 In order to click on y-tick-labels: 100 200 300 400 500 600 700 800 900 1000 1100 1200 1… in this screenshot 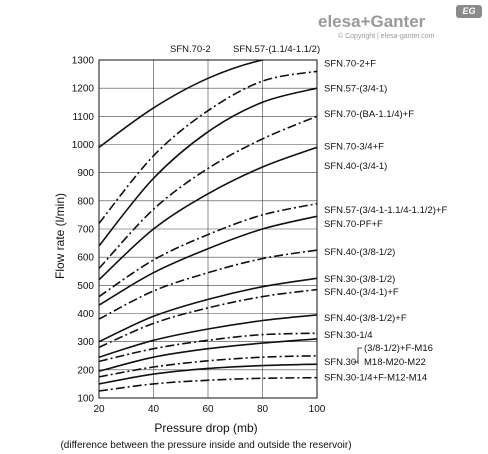, I will do `click(83, 230)`.